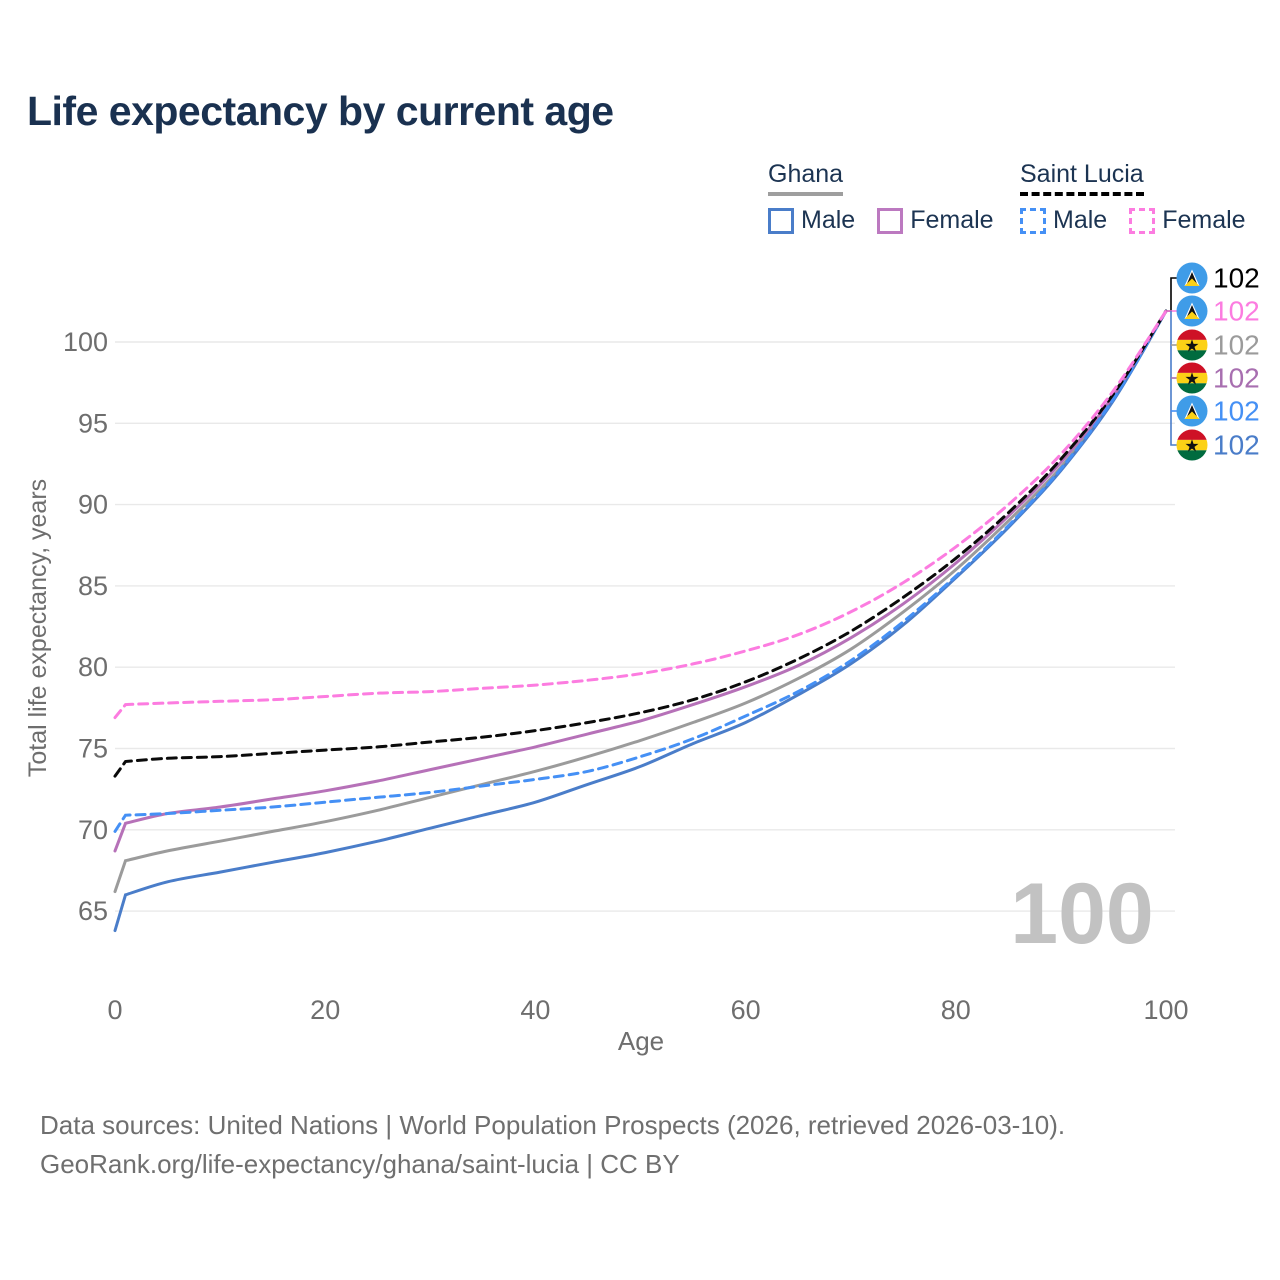 This screenshot has width=1280, height=1280. I want to click on legend-label-saint-lucia-female: Female, so click(1204, 220).